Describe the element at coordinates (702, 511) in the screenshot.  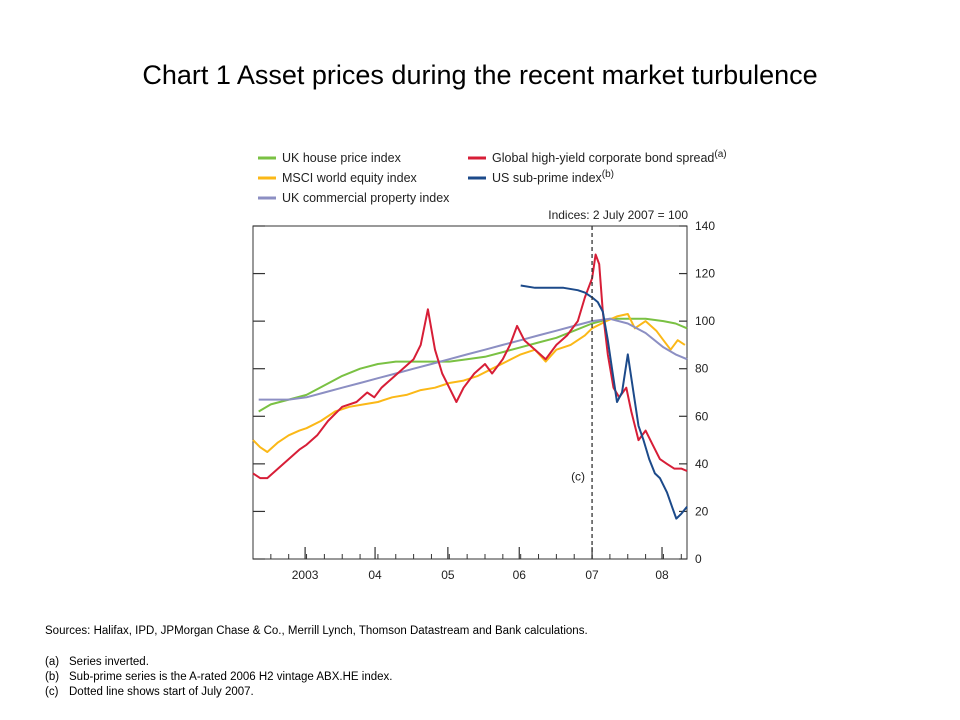
I see `y-tick-label: 20` at that location.